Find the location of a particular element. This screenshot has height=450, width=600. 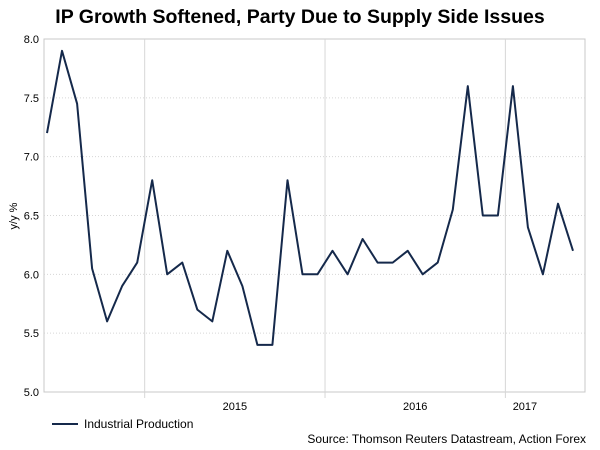

y-tick-label: 7.0 is located at coordinates (31, 158).